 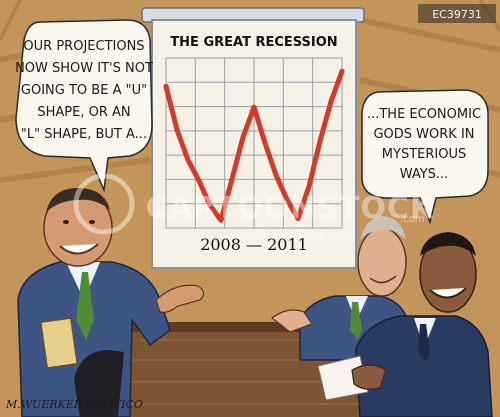 I want to click on bubble-line: GODS WORK IN, so click(x=423, y=134).